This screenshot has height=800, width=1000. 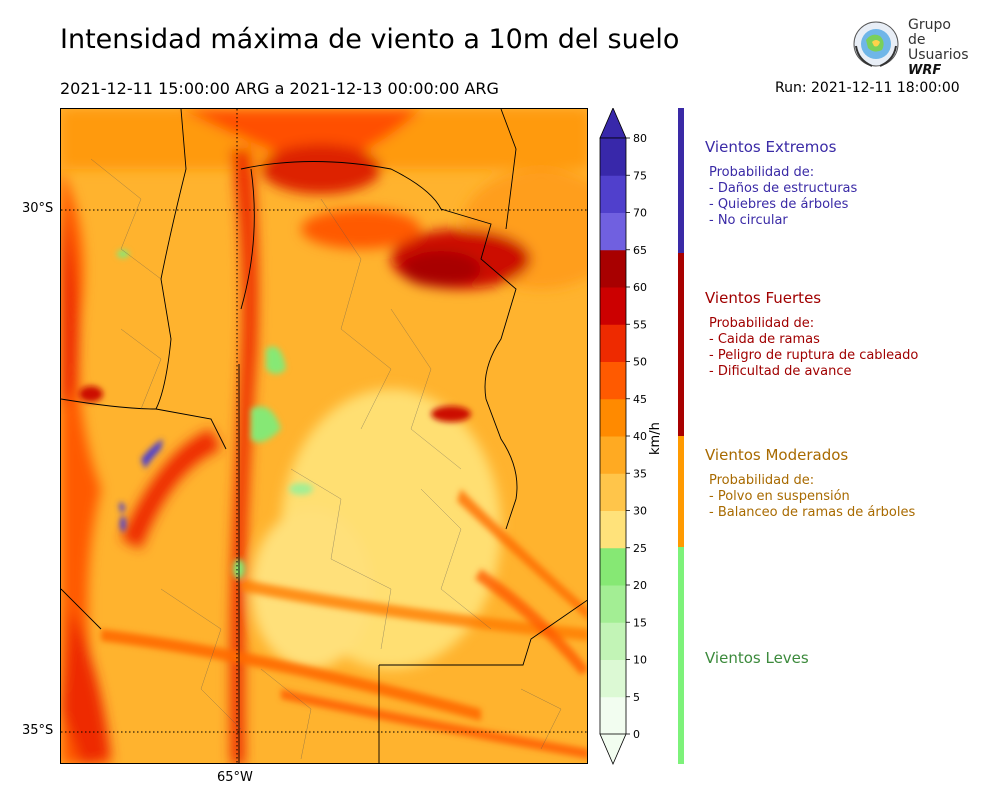 I want to click on wrf-logo: Grupo de Usuarios WRF, so click(x=908, y=47).